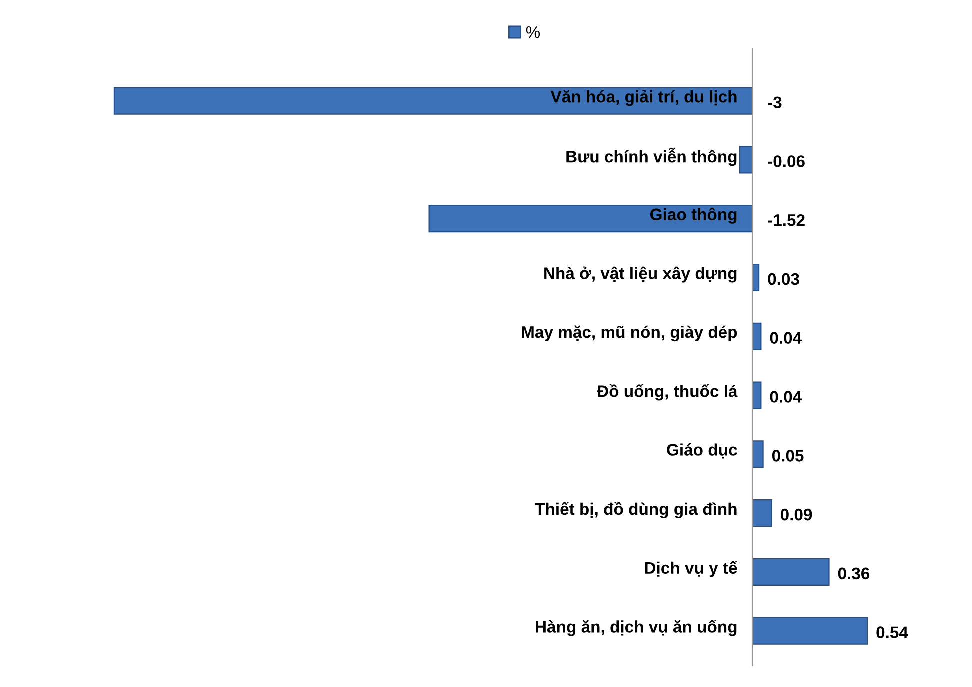  I want to click on data-label: 0.36, so click(854, 574).